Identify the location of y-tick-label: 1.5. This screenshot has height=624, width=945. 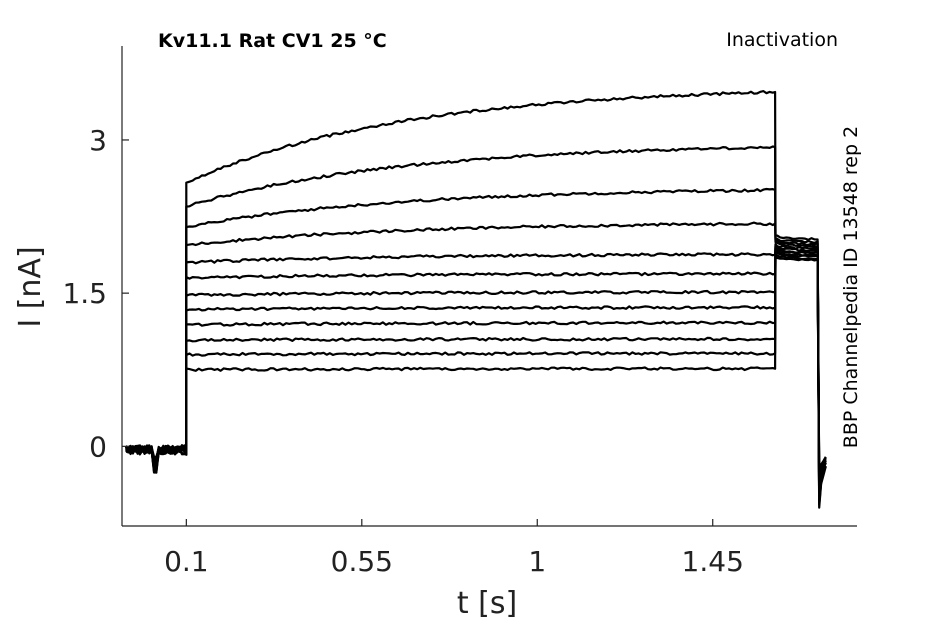
(84, 293).